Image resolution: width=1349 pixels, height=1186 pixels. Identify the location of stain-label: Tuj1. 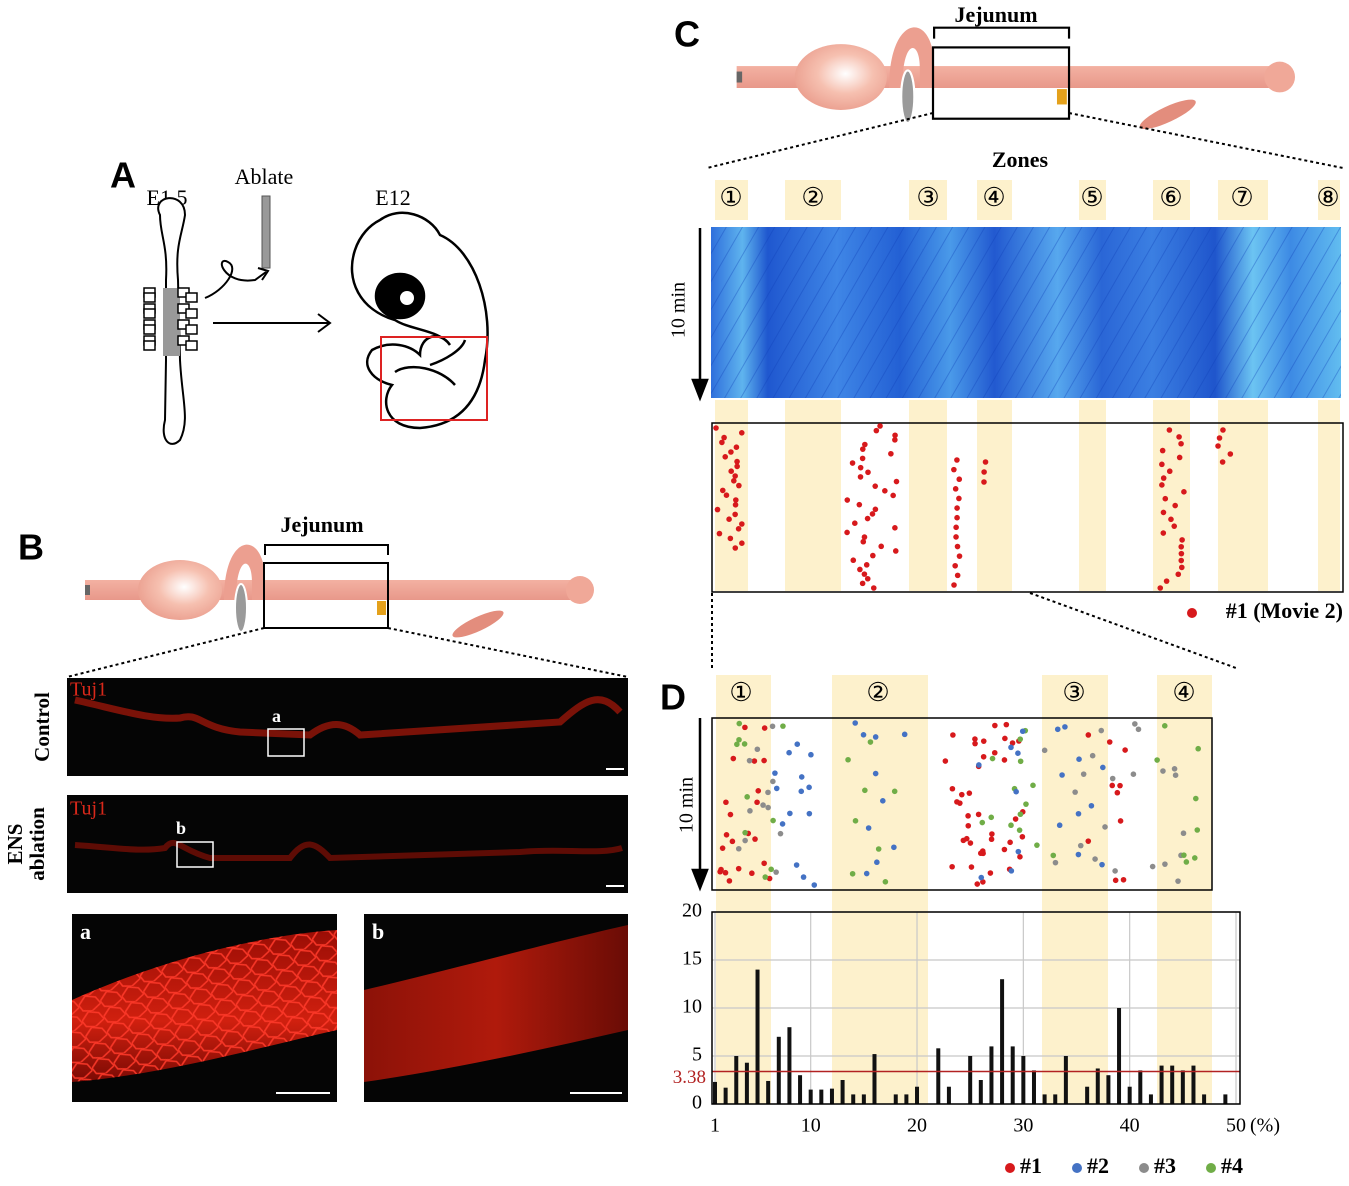
(88, 809).